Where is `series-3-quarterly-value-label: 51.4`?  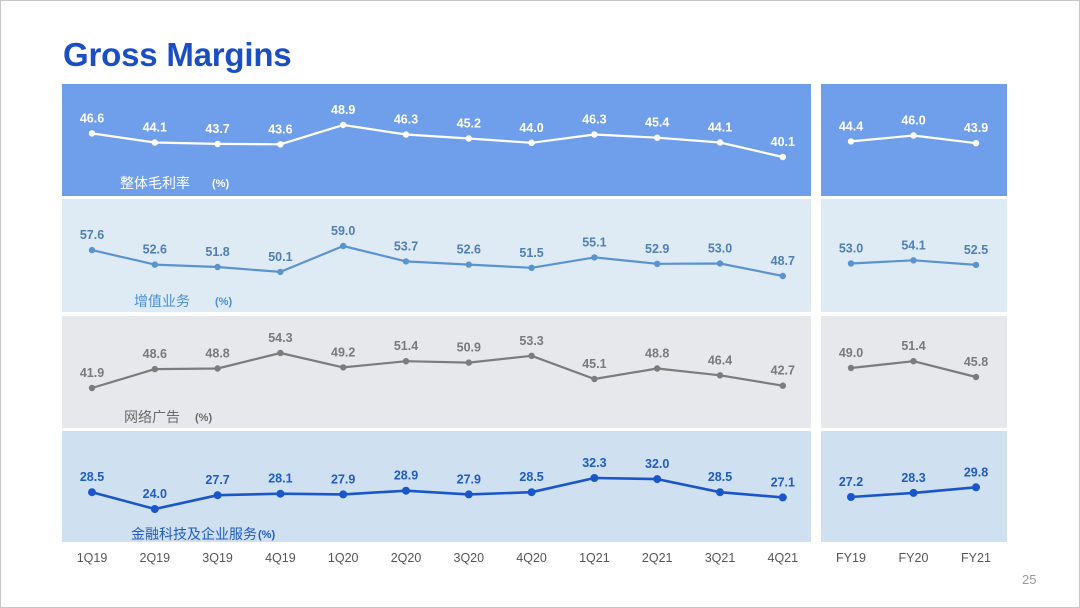
series-3-quarterly-value-label: 51.4 is located at coordinates (406, 346).